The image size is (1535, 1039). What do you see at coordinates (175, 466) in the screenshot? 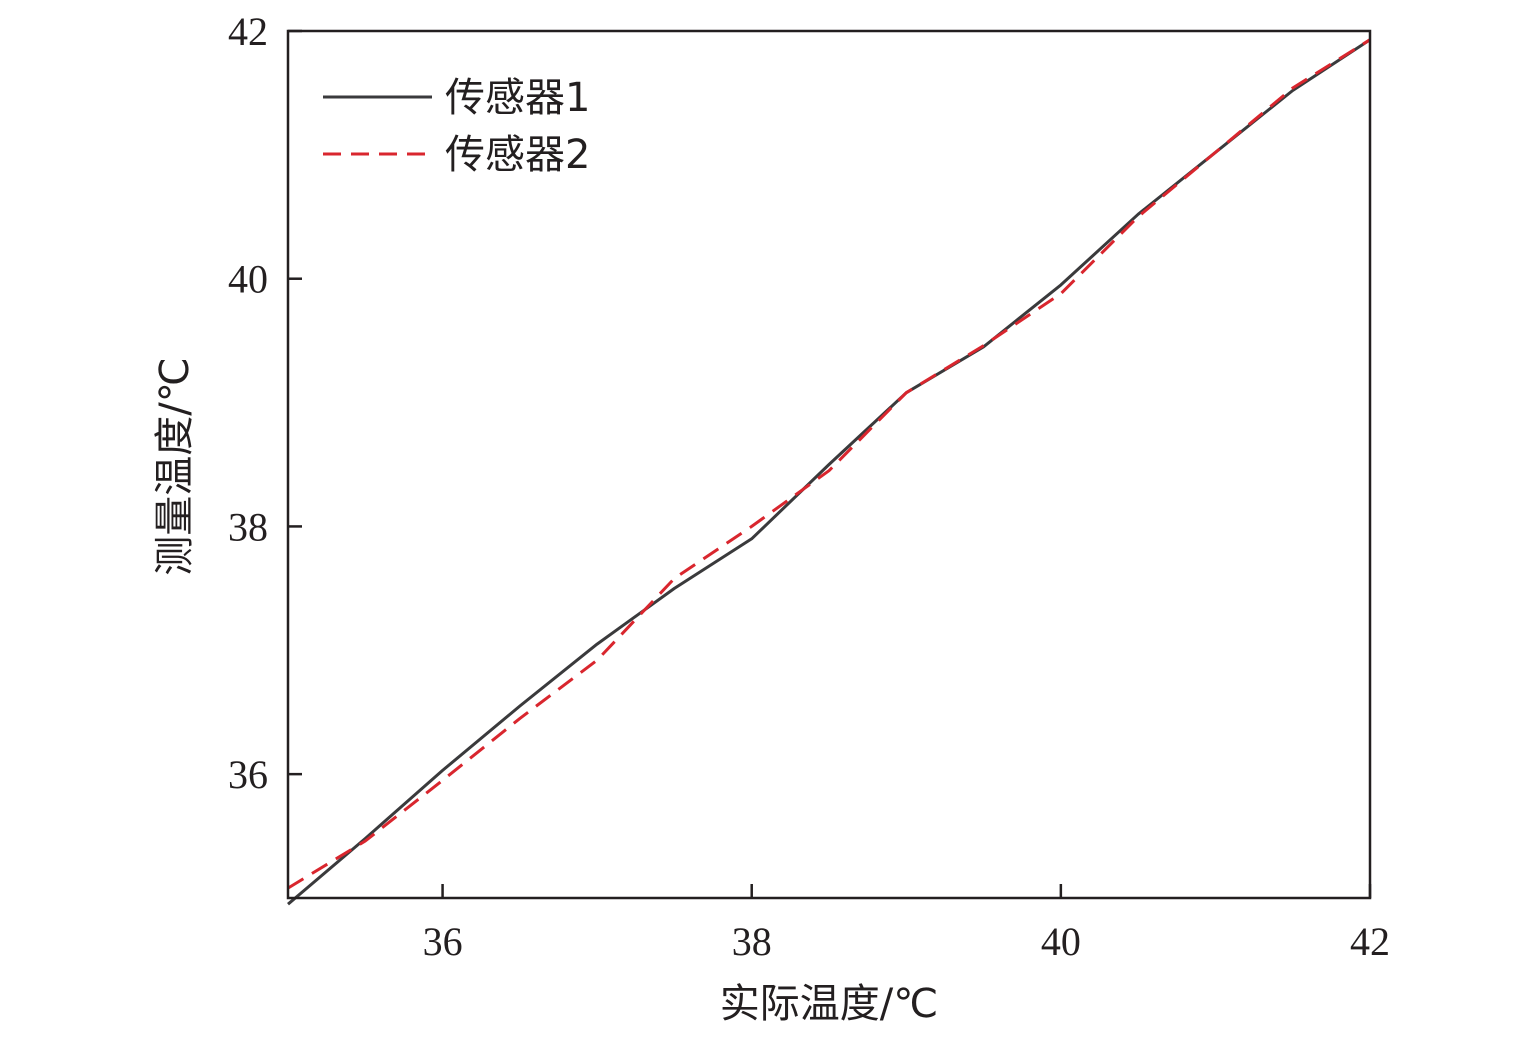
I see `y-axis-label: 测量温度/℃` at bounding box center [175, 466].